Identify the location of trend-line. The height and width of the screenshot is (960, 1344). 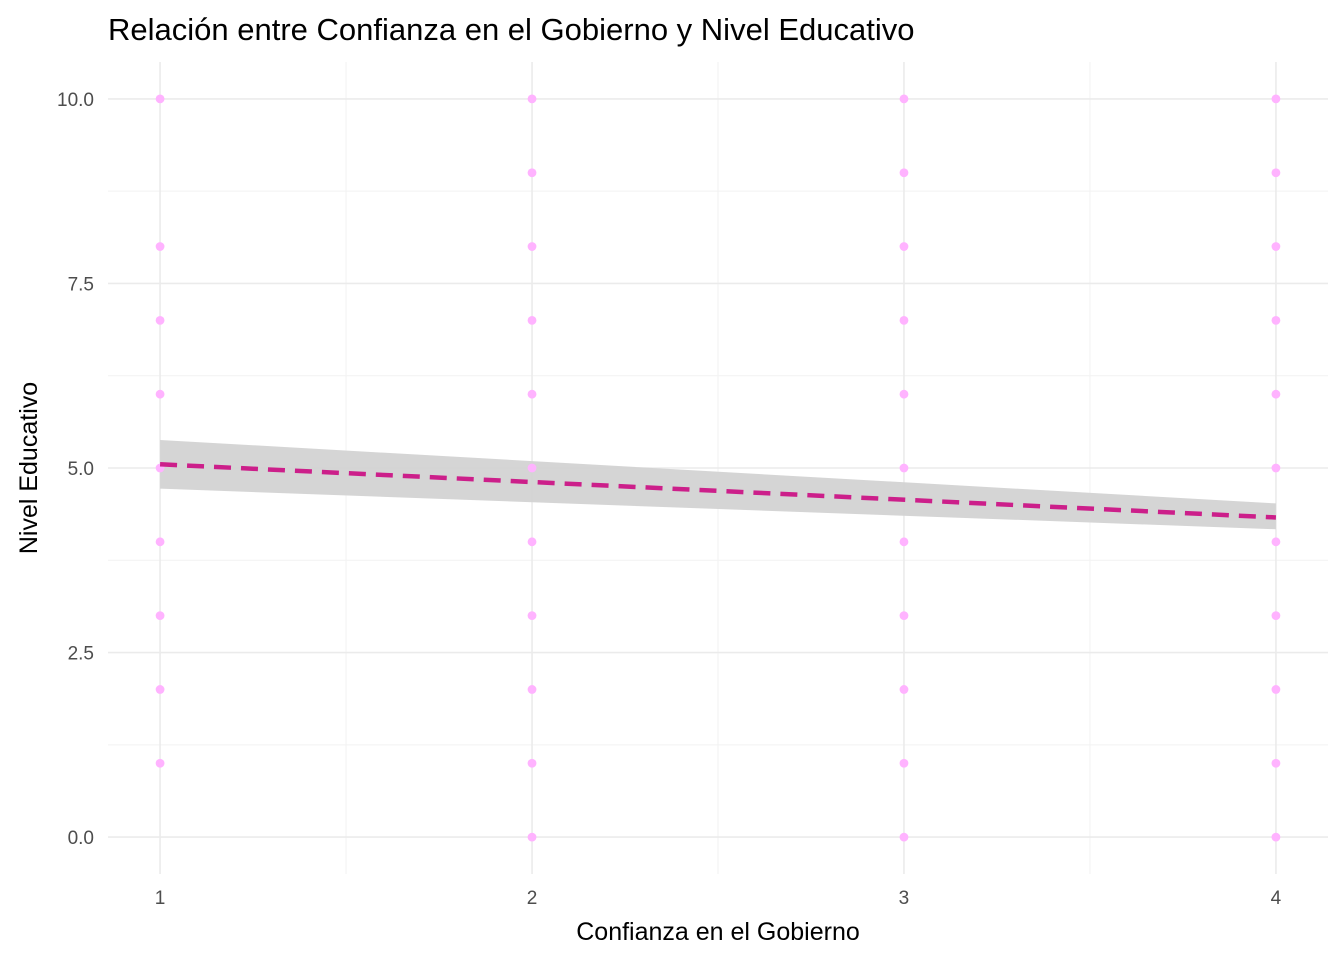
(718, 491).